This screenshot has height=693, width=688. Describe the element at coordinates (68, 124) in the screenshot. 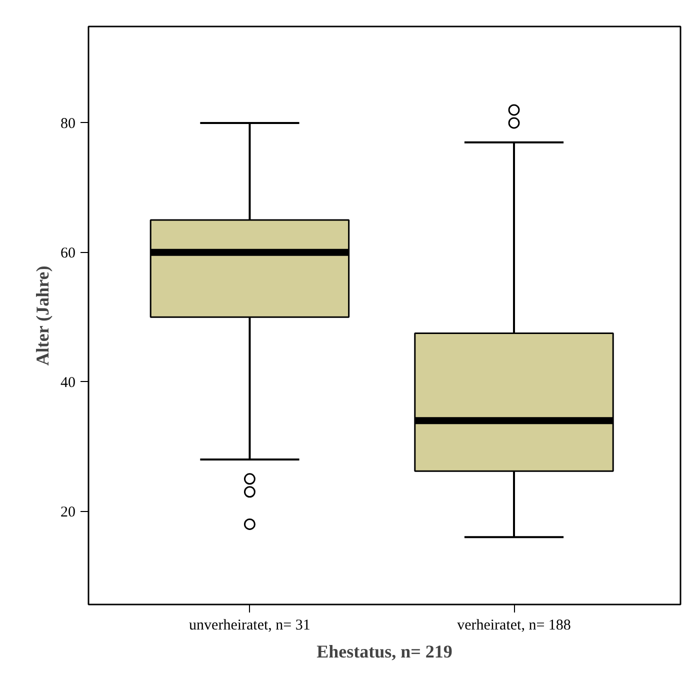

I see `y-tick-label: 80` at that location.